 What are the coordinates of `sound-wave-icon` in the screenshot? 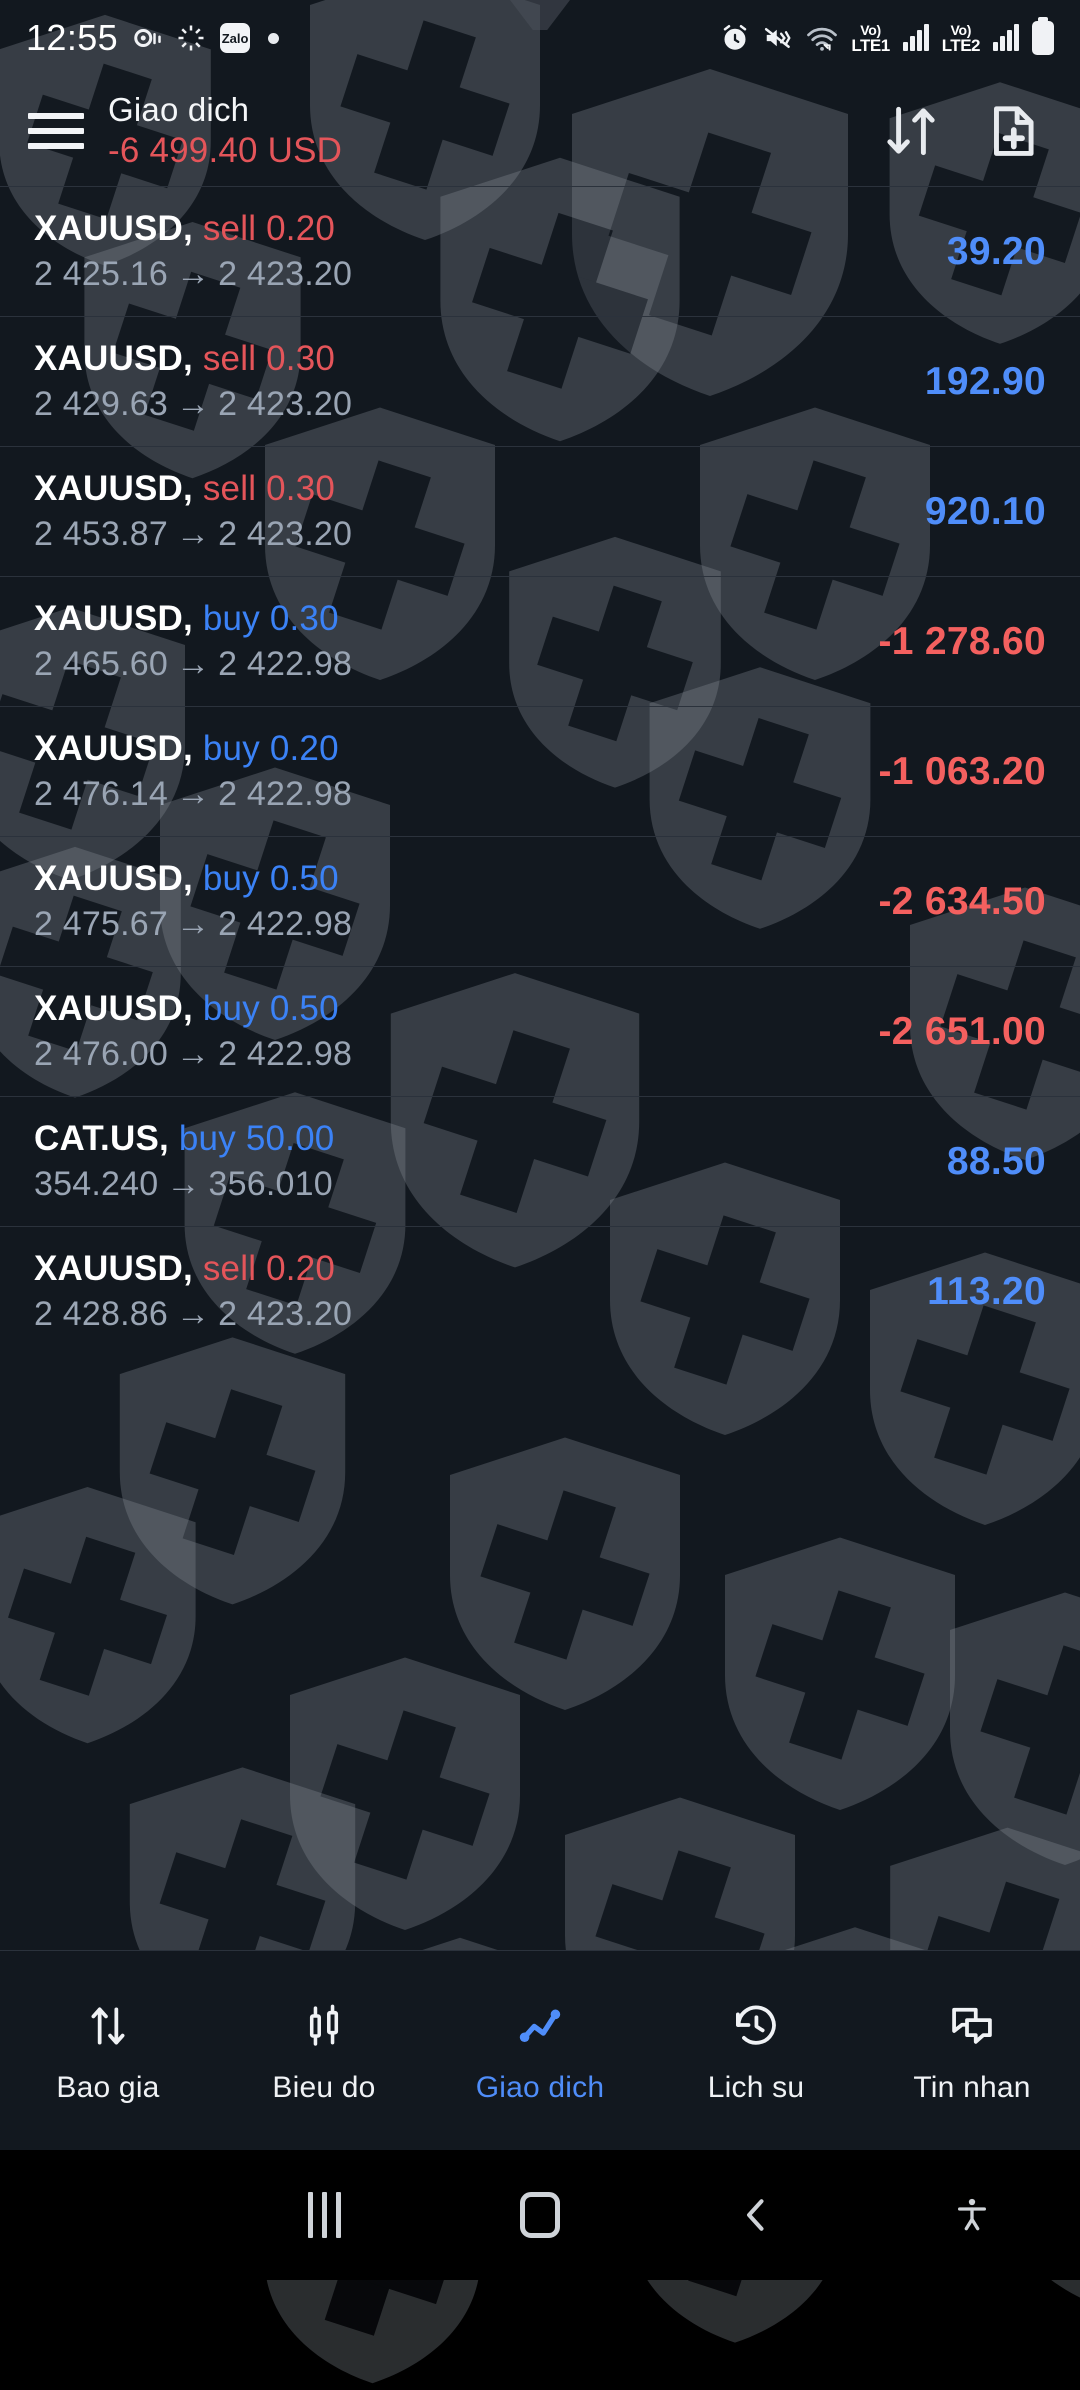 It's located at (147, 38).